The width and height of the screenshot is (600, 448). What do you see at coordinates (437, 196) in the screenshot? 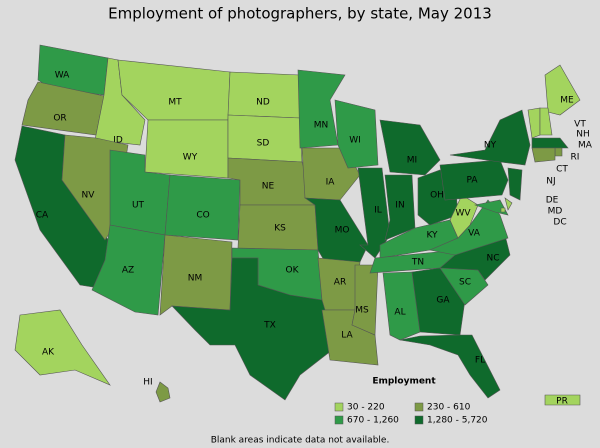
I see `state-label: OH` at bounding box center [437, 196].